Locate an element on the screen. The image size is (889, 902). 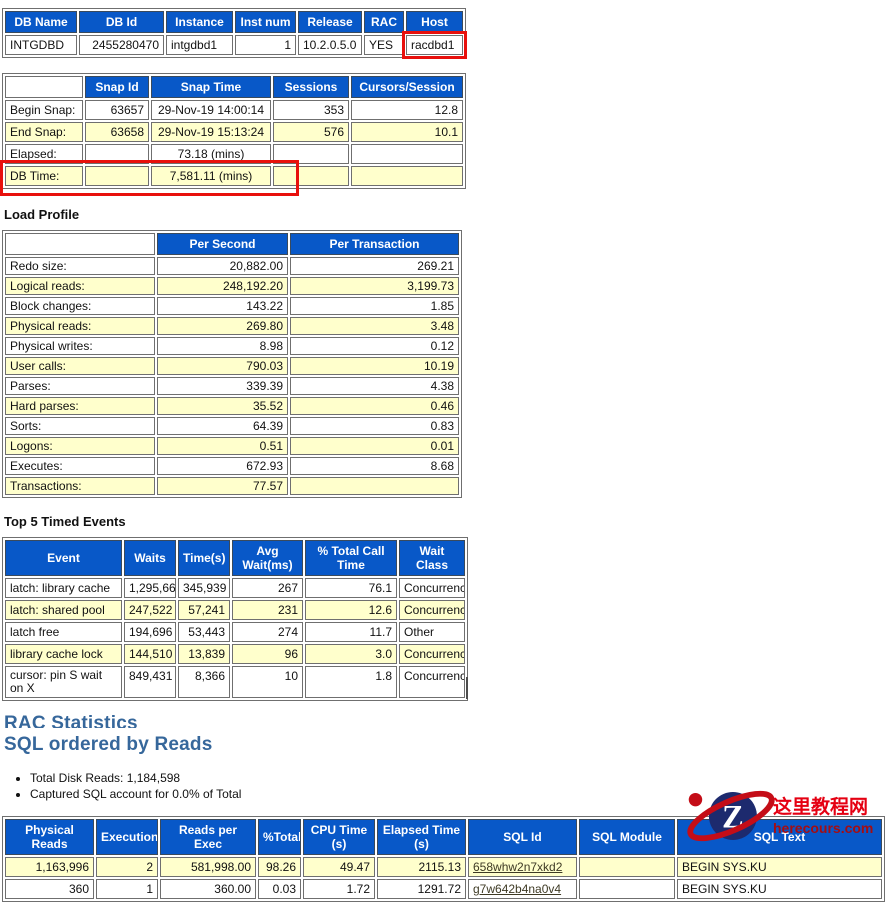
table-row: Redo size: 20,882.00 269.21 is located at coordinates (232, 266).